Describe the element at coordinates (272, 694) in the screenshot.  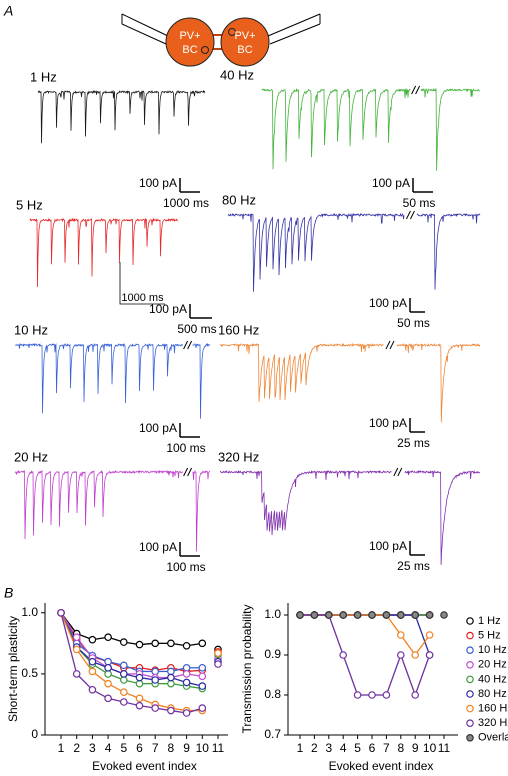
I see `y-tick-label: 0.8` at that location.